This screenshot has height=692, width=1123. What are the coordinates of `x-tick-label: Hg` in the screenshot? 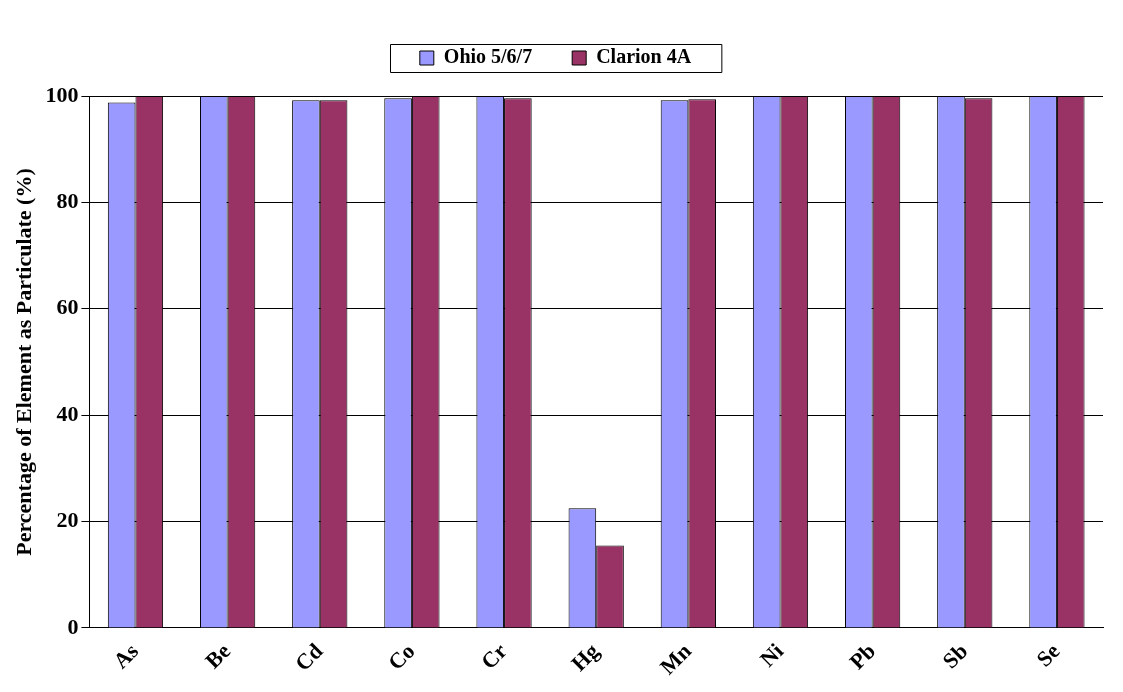 It's located at (585, 657).